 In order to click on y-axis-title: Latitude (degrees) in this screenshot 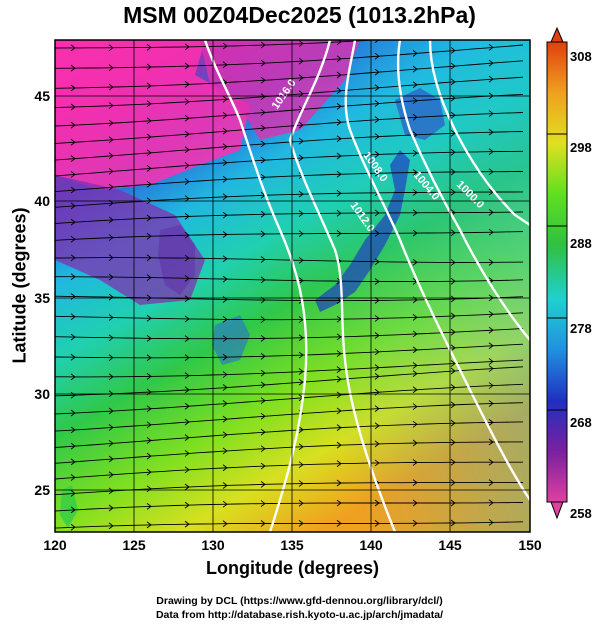, I will do `click(19, 285)`.